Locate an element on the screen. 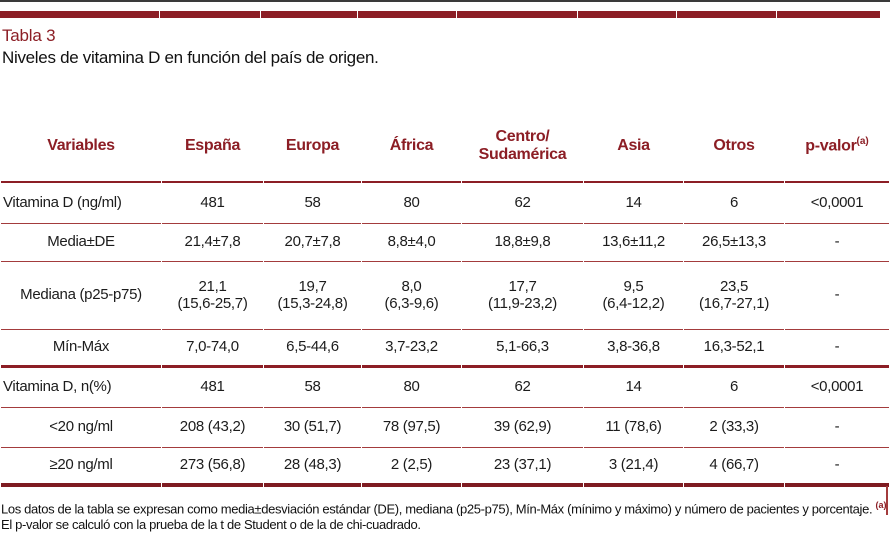 The width and height of the screenshot is (890, 539). table-top-accent-bar is located at coordinates (445, 14).